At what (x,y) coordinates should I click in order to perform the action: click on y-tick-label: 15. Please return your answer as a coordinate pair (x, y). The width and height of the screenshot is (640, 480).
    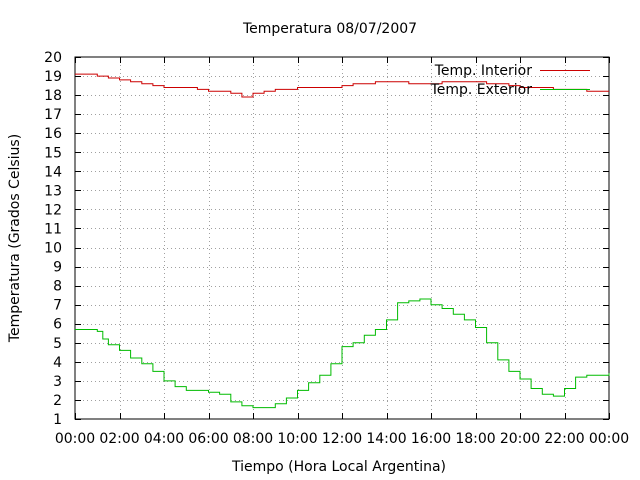
    Looking at the image, I should click on (53, 153).